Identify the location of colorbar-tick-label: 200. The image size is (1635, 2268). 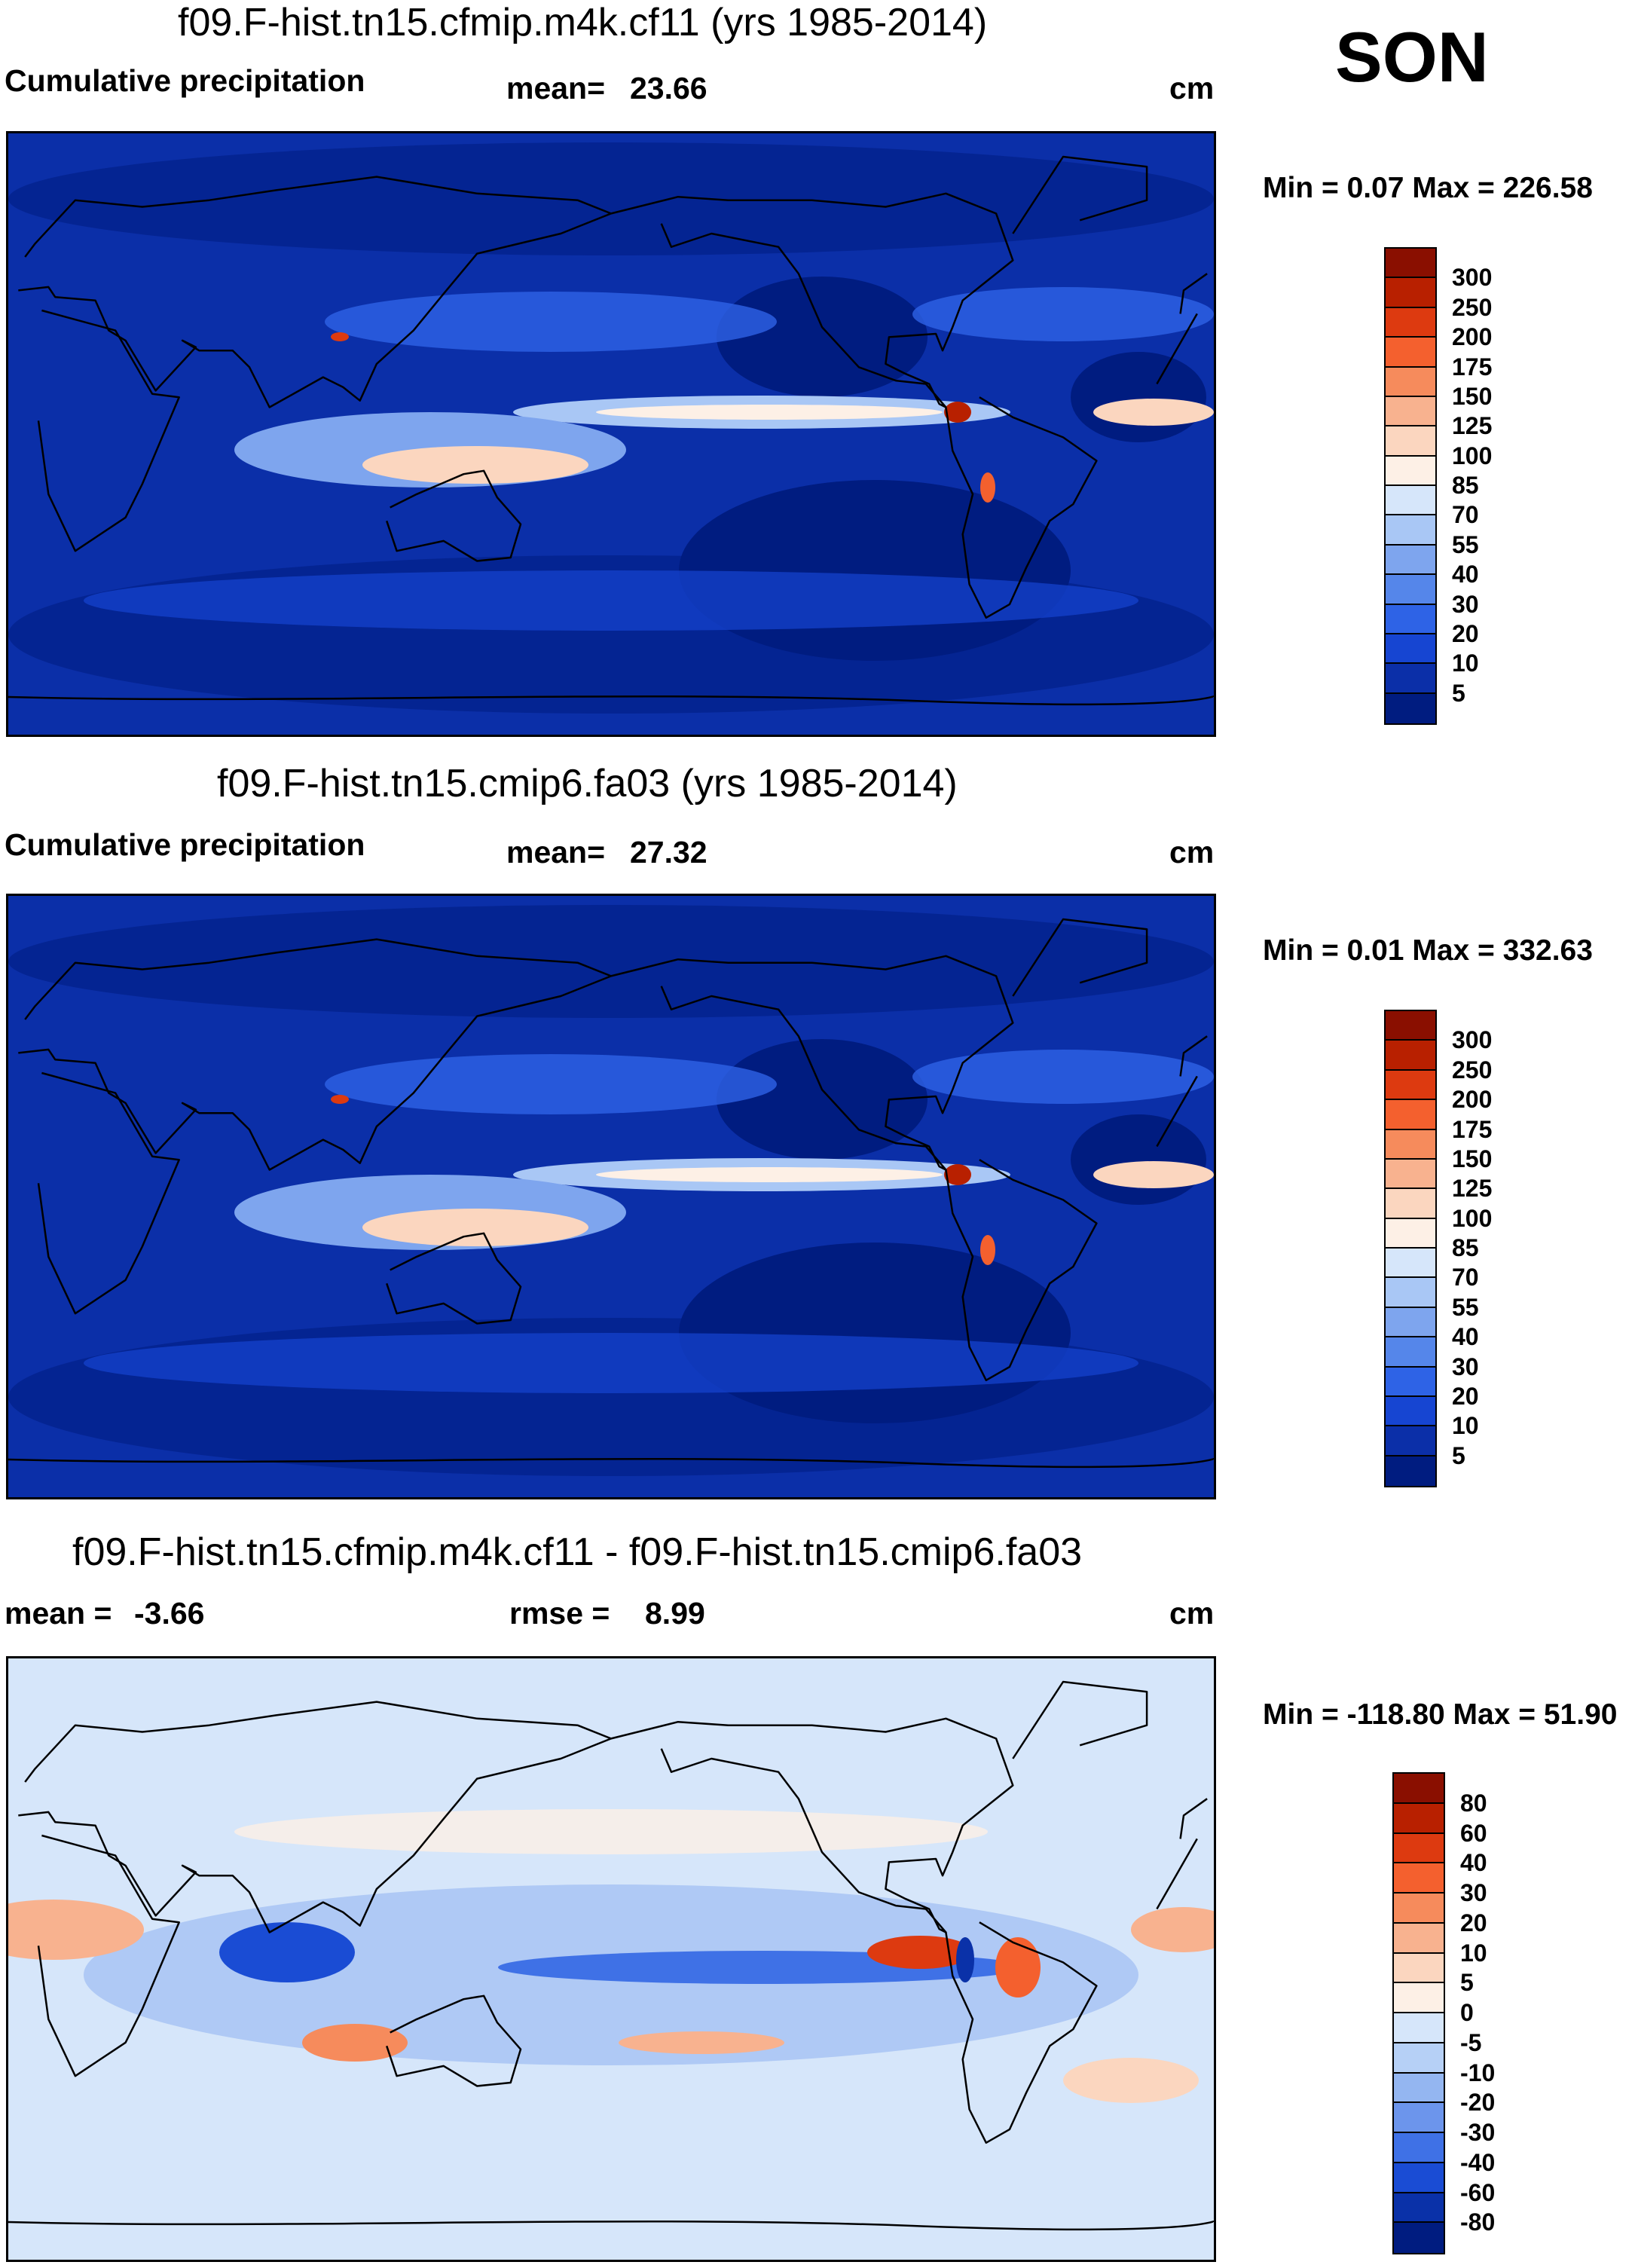
(1473, 337).